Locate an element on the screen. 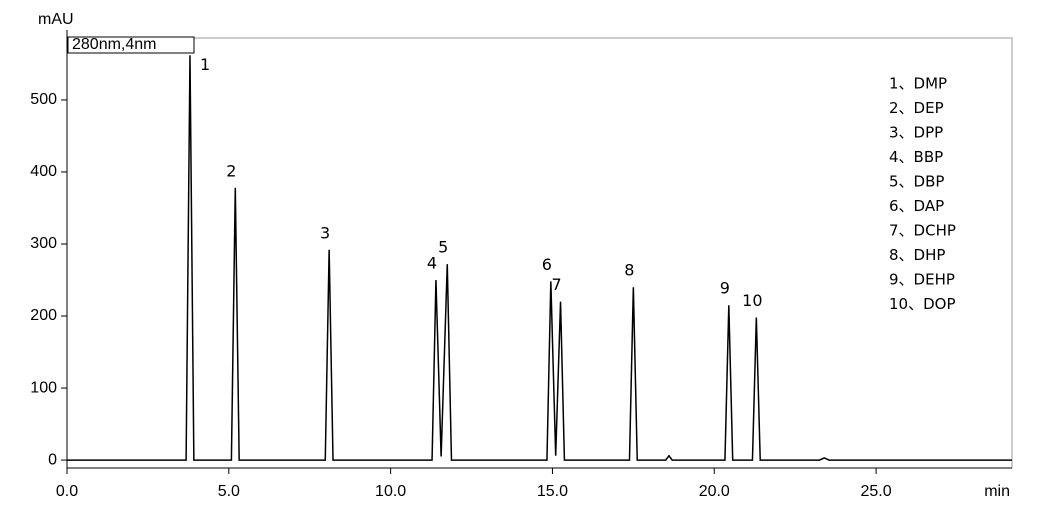 The width and height of the screenshot is (1044, 520). peak-label: 2 is located at coordinates (231, 170).